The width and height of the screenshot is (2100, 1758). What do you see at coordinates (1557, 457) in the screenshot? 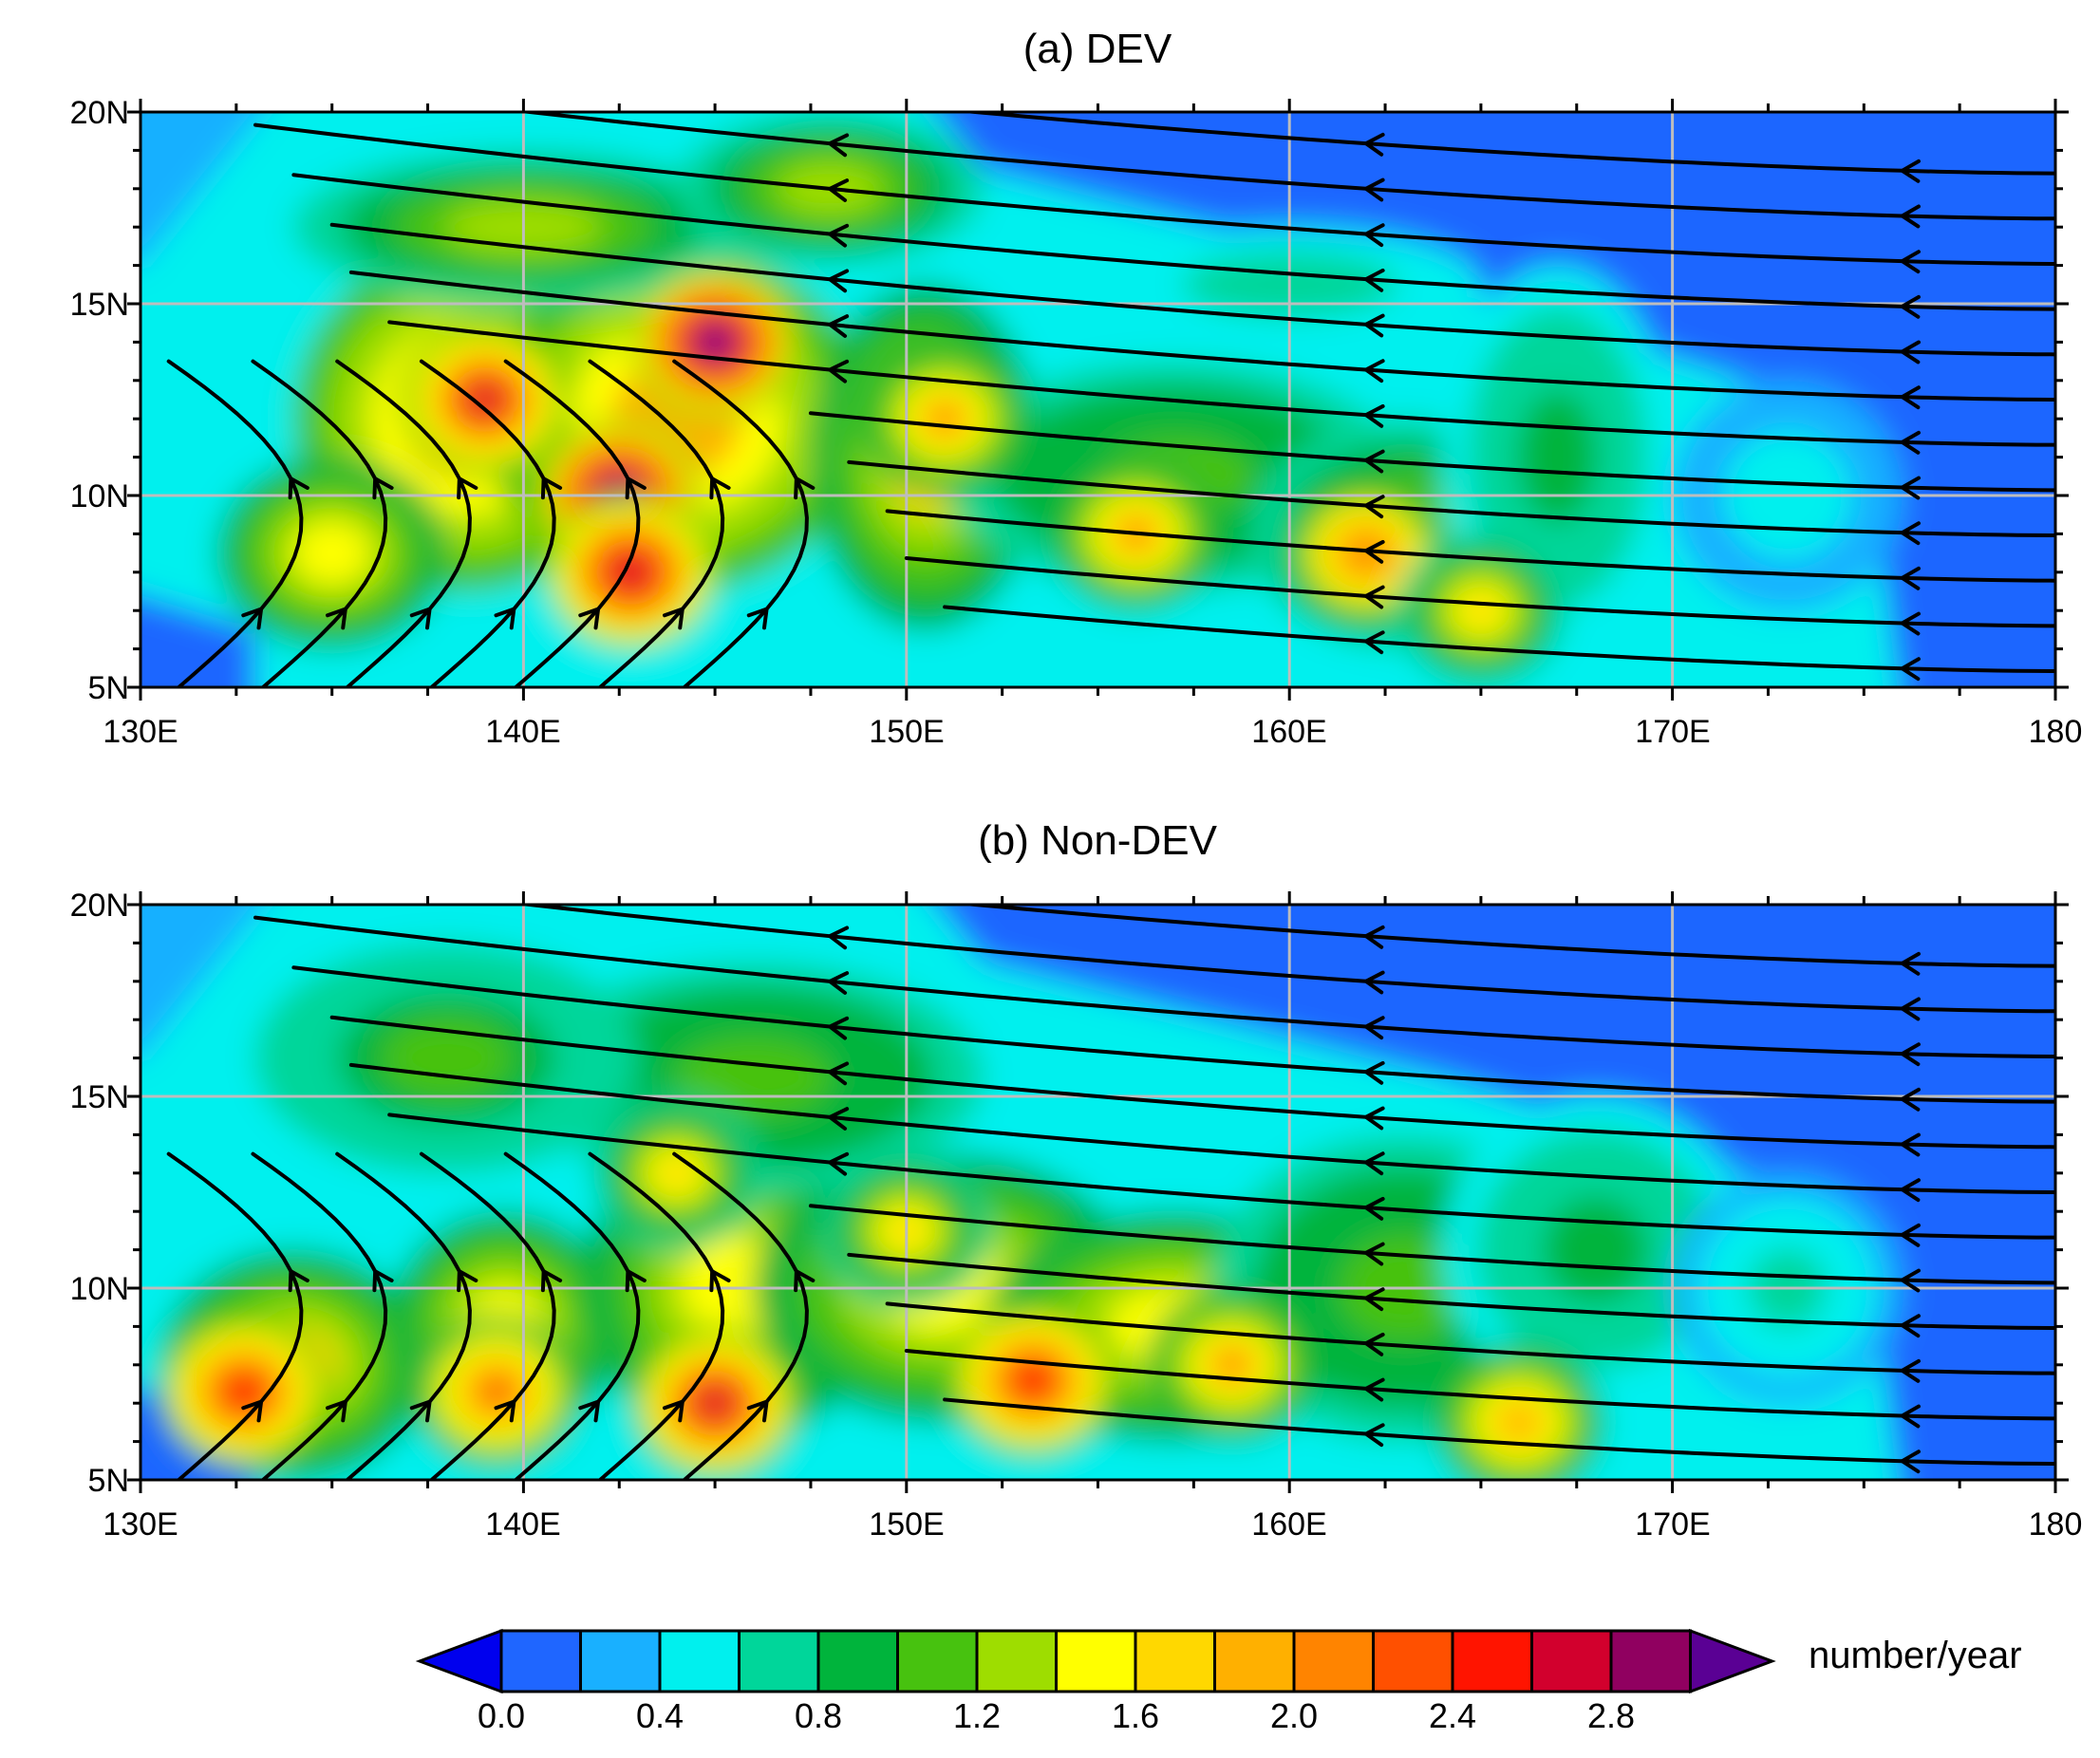
I see `density-blob` at bounding box center [1557, 457].